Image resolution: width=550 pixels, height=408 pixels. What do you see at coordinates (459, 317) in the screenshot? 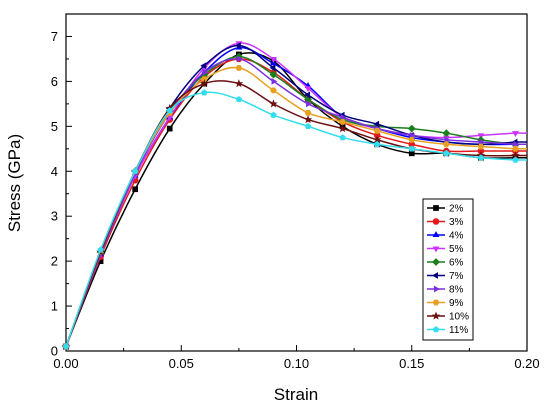
I see `legend-label: 10%` at bounding box center [459, 317].